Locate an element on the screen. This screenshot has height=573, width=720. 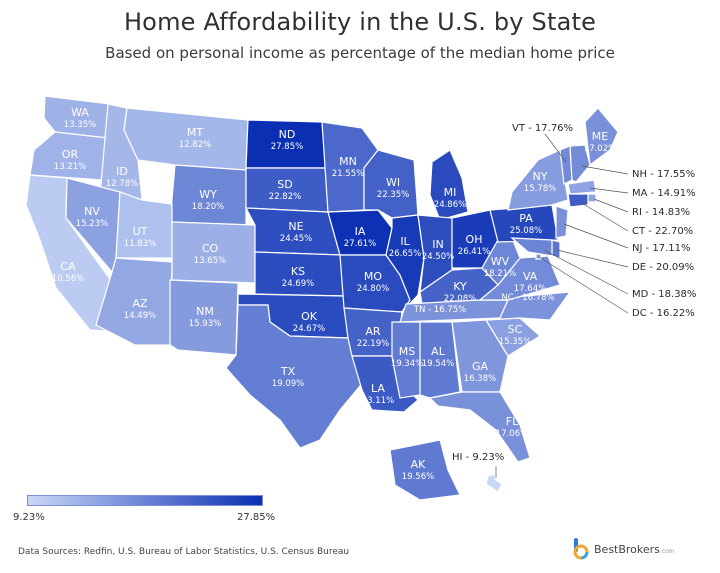
state-ak is located at coordinates (425, 470).